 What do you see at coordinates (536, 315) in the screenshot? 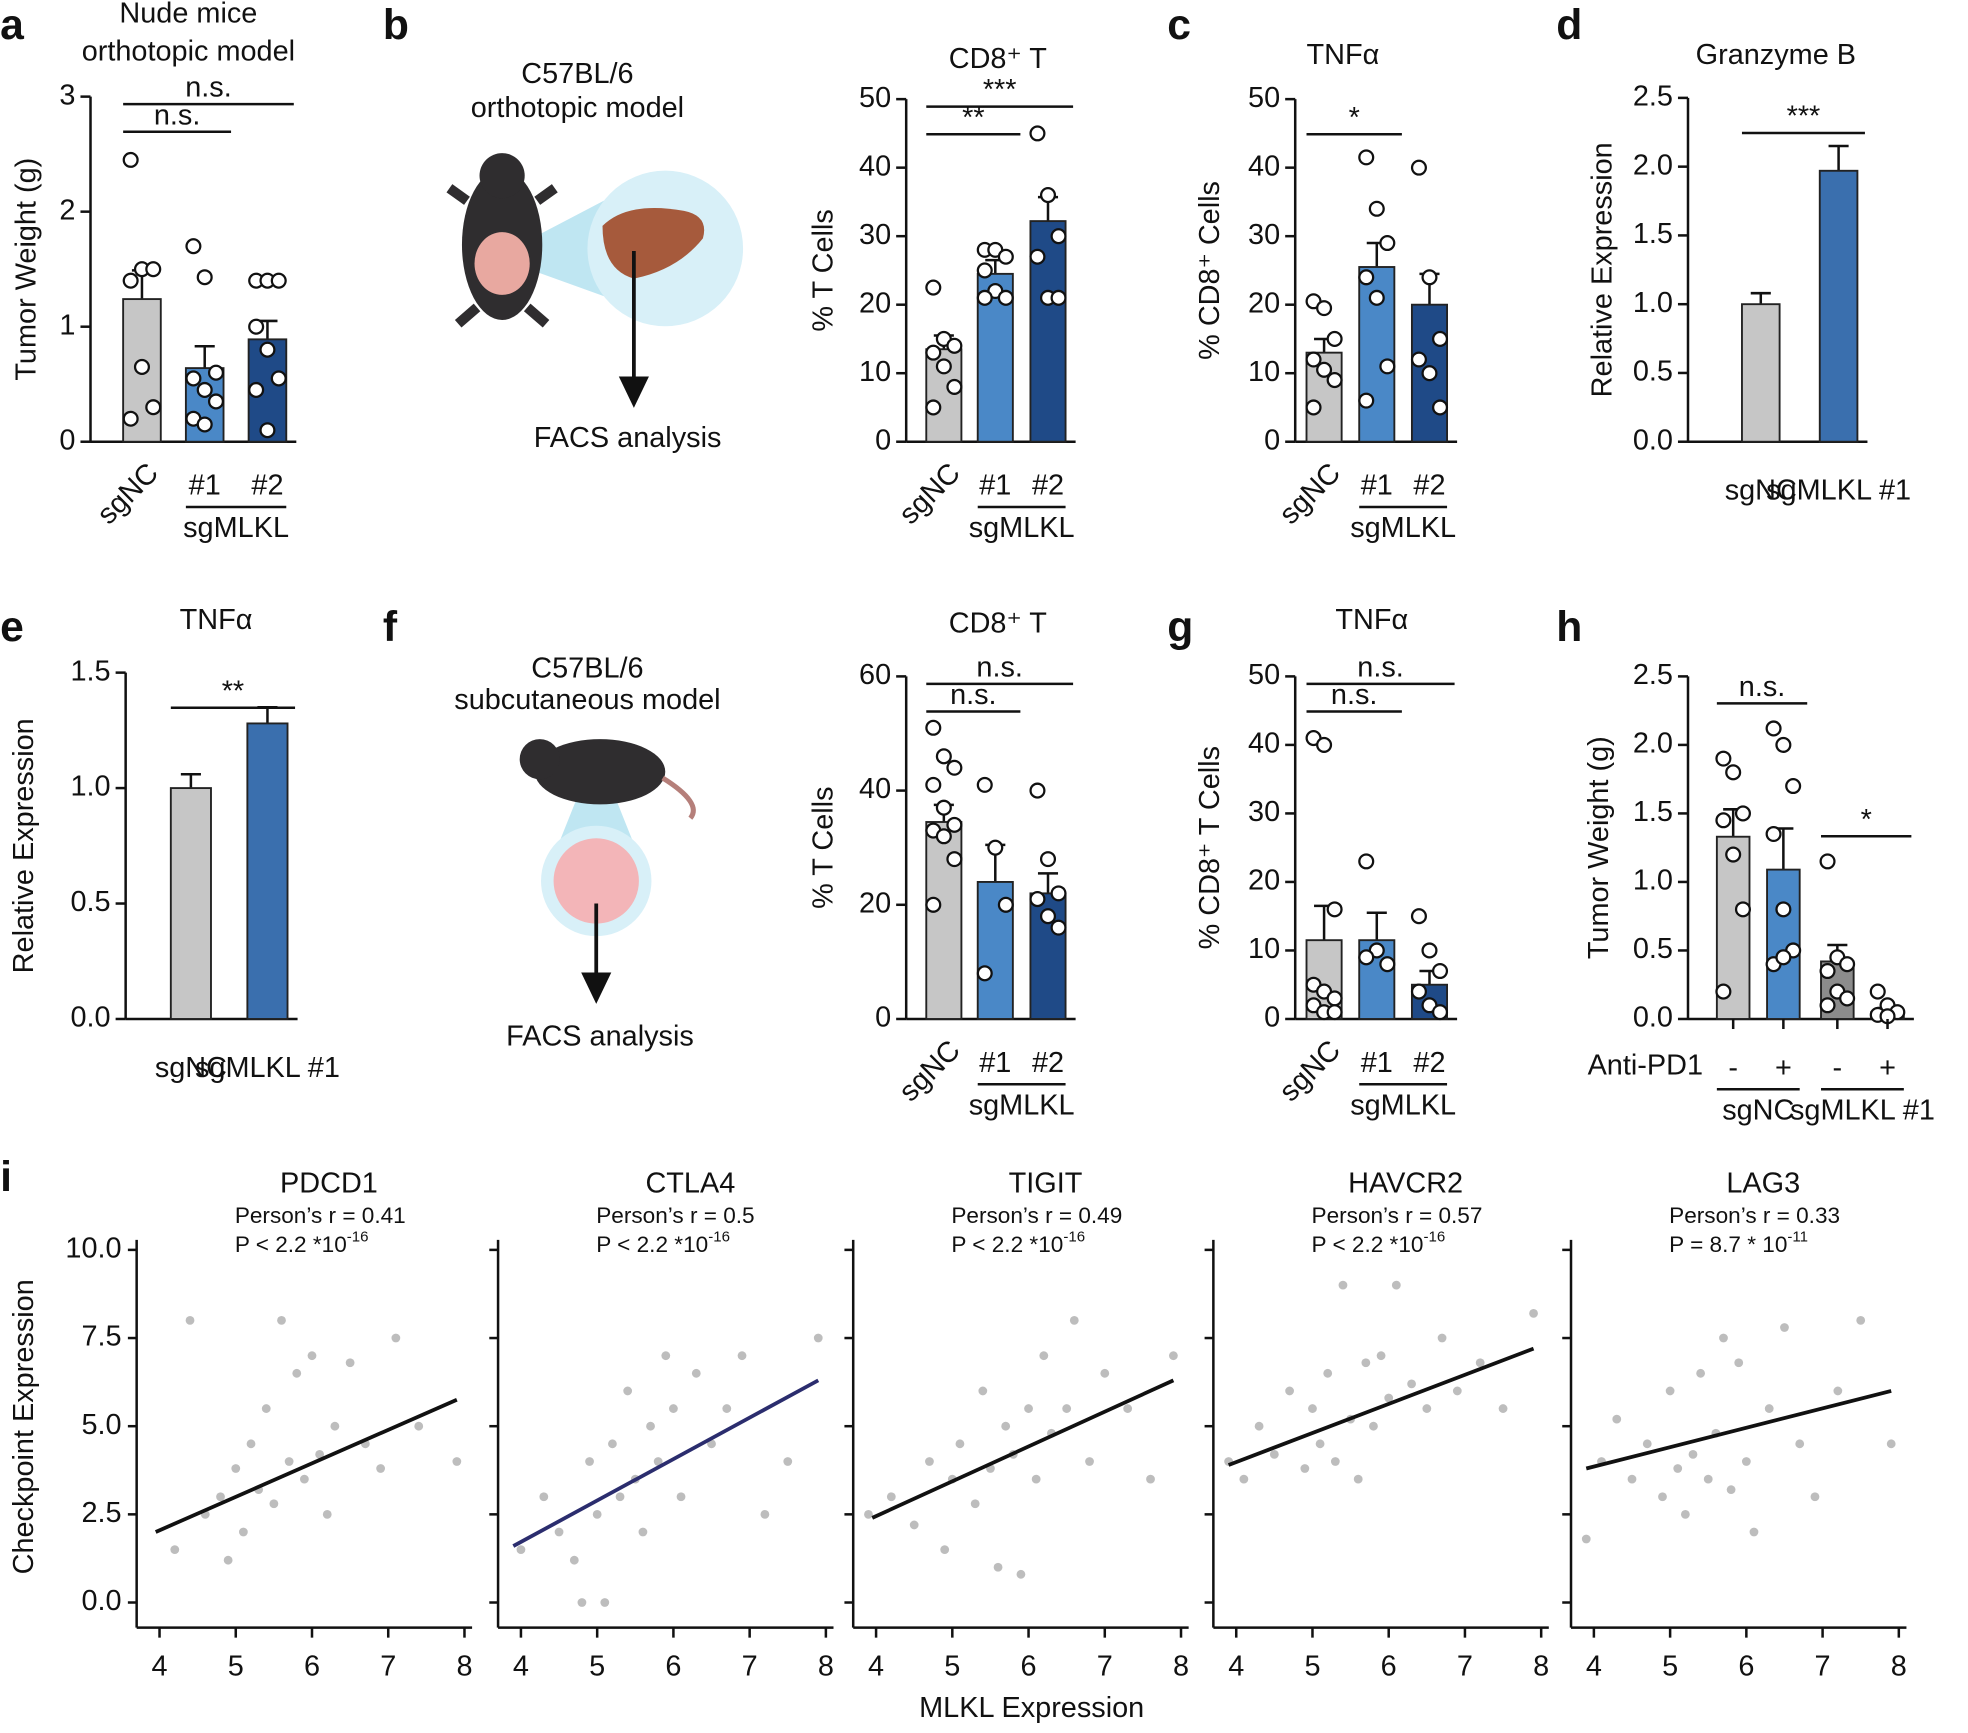
I see `mouse-limb` at bounding box center [536, 315].